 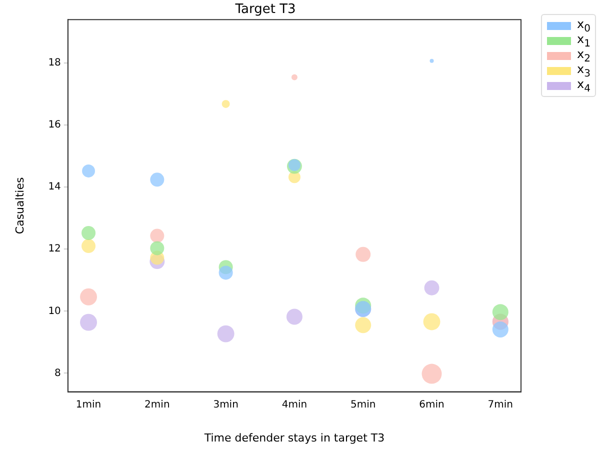 What do you see at coordinates (294, 437) in the screenshot?
I see `x-axis-title: Time defender stays in target T3` at bounding box center [294, 437].